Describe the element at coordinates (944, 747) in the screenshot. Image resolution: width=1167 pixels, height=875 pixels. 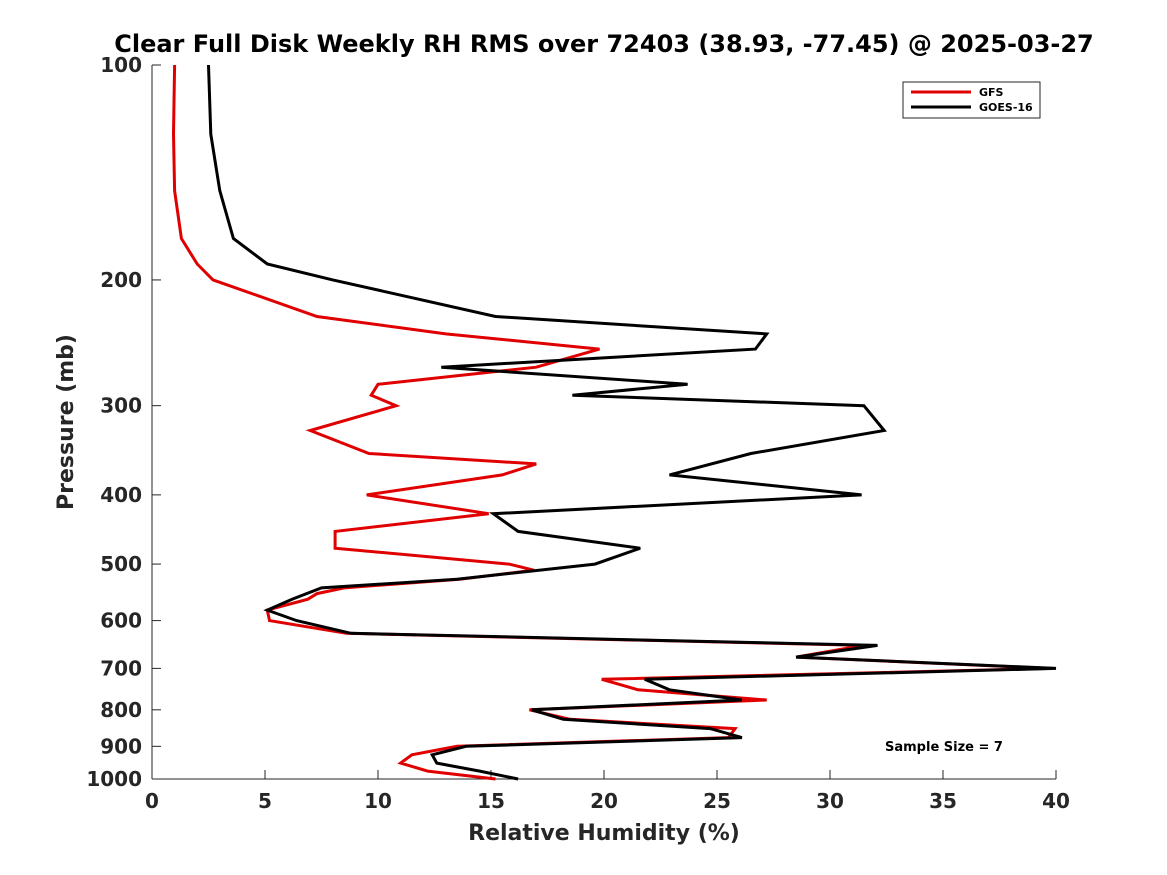
I see `sample-size-annotation: Sample Size = 7` at that location.